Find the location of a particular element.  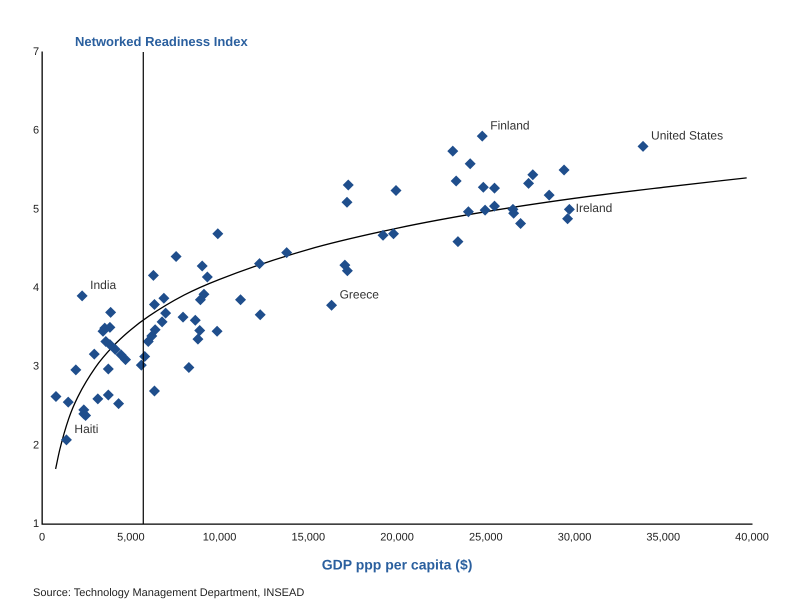

annotation: India is located at coordinates (103, 285).